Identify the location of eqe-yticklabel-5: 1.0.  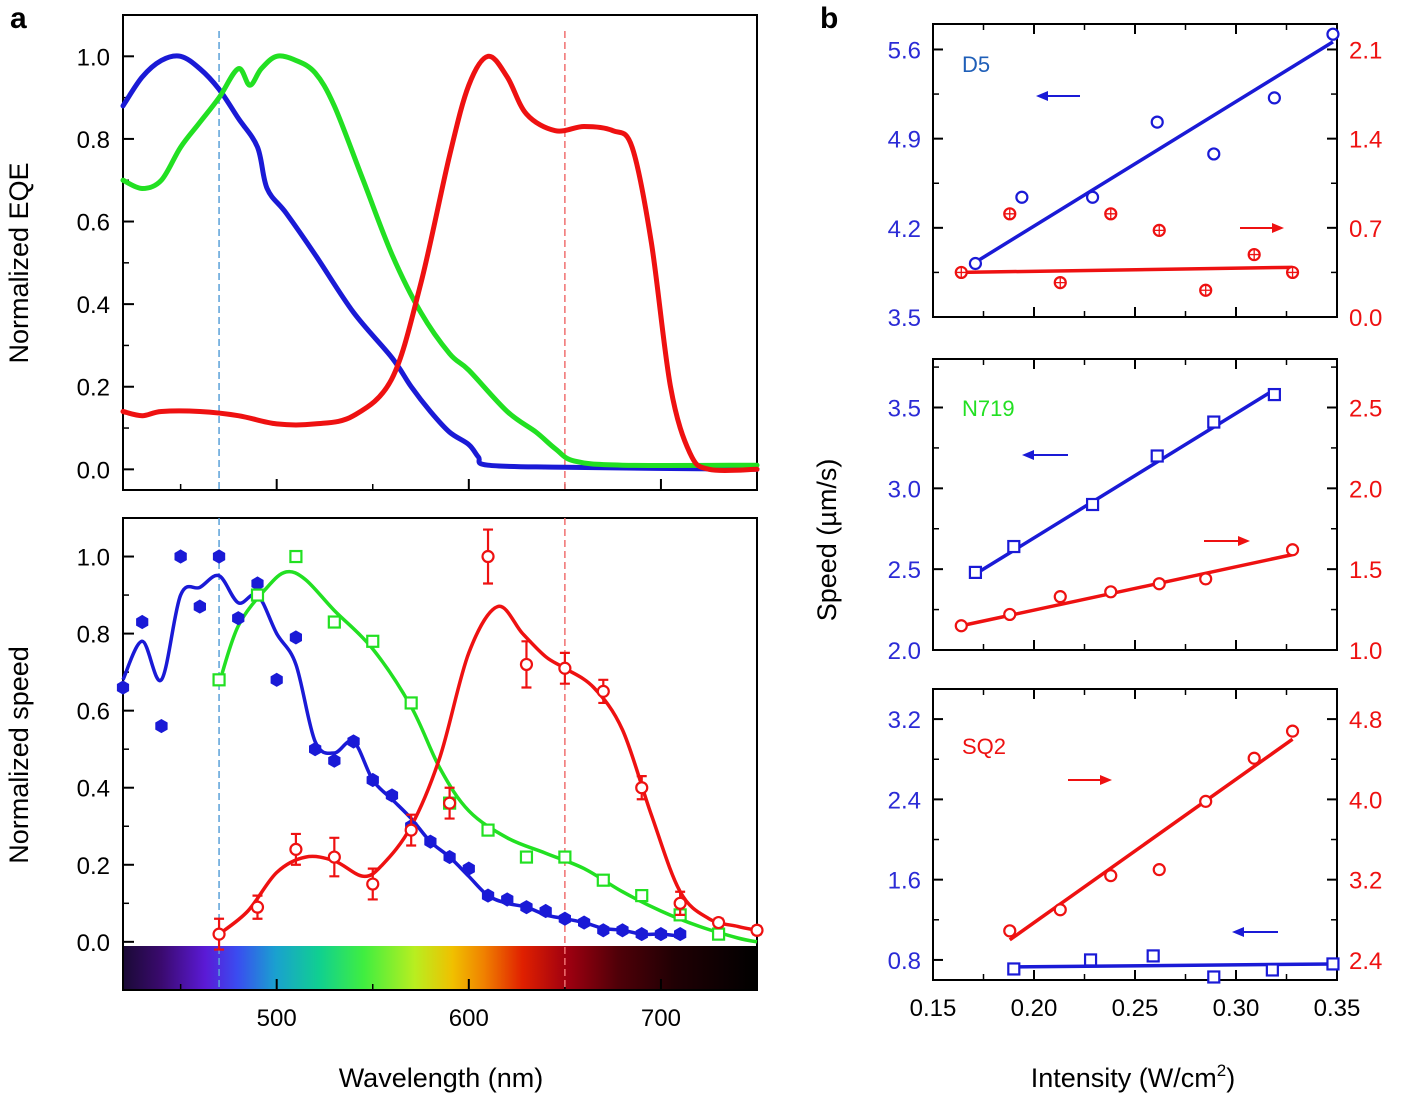
(93, 57).